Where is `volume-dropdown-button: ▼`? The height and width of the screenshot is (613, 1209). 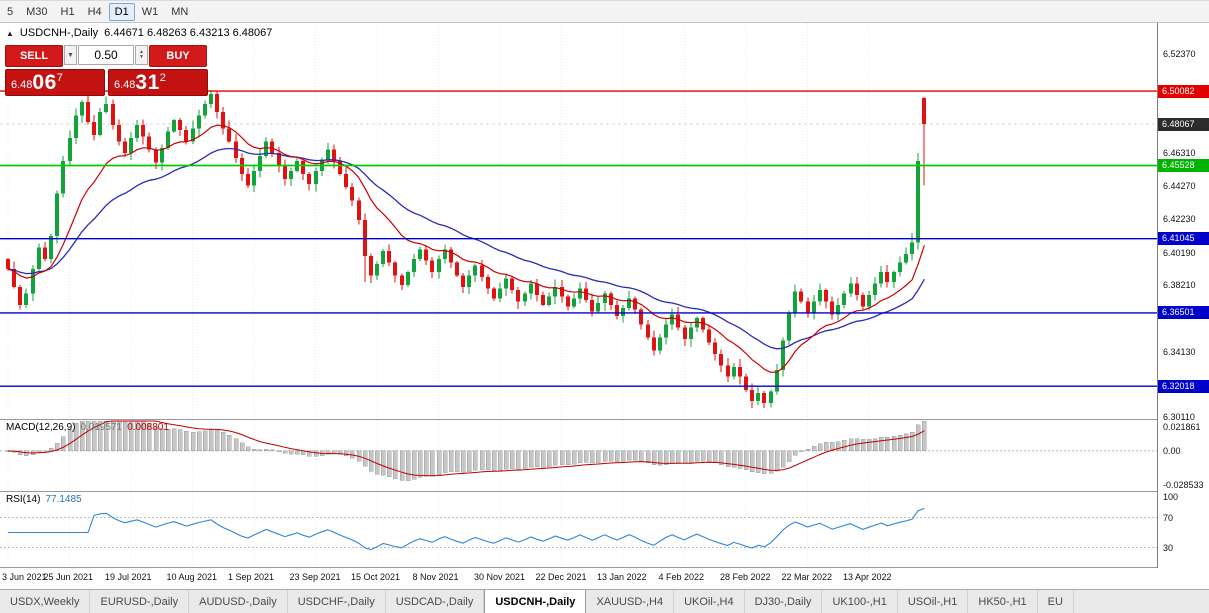
volume-dropdown-button: ▼ is located at coordinates (70, 55).